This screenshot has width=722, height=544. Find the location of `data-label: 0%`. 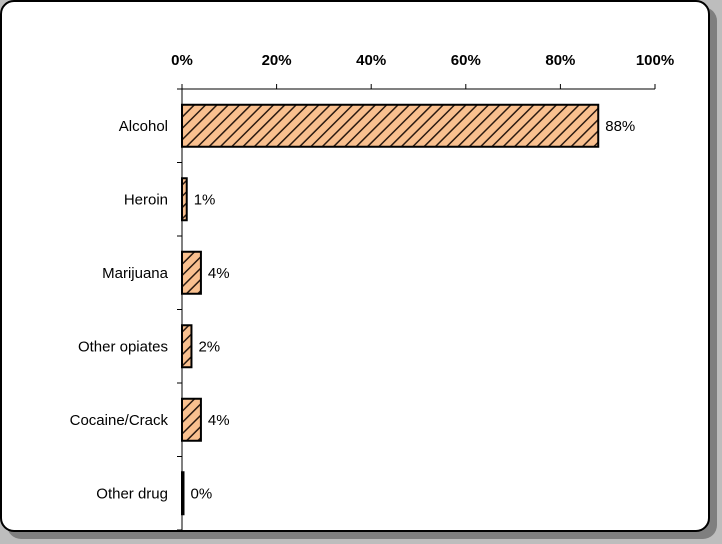

data-label: 0% is located at coordinates (202, 493).